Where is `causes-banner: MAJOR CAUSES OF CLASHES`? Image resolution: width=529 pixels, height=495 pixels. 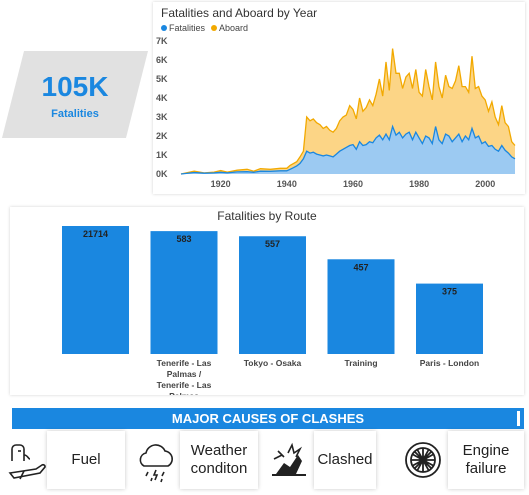
causes-banner: MAJOR CAUSES OF CLASHES is located at coordinates (268, 418).